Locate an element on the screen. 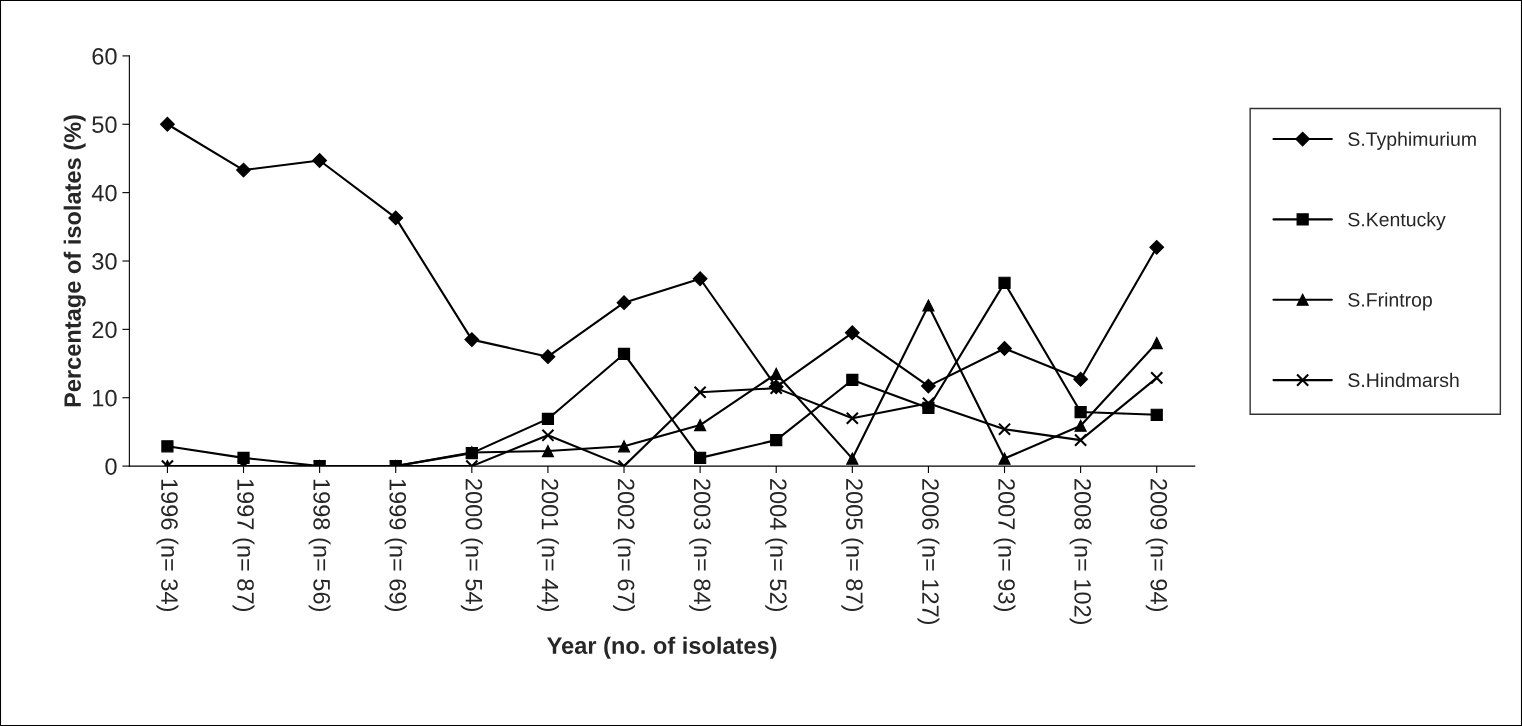 The image size is (1522, 726). x-axis-title: Year (no. of isolates) is located at coordinates (662, 647).